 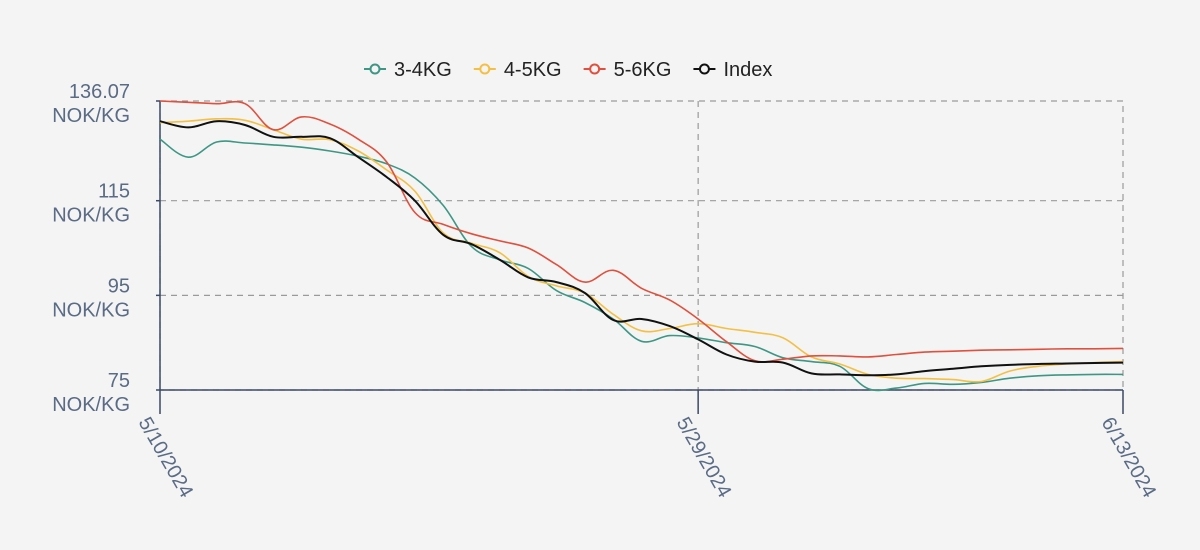 I want to click on x-tick-label: 6/13/2024, so click(x=1129, y=458).